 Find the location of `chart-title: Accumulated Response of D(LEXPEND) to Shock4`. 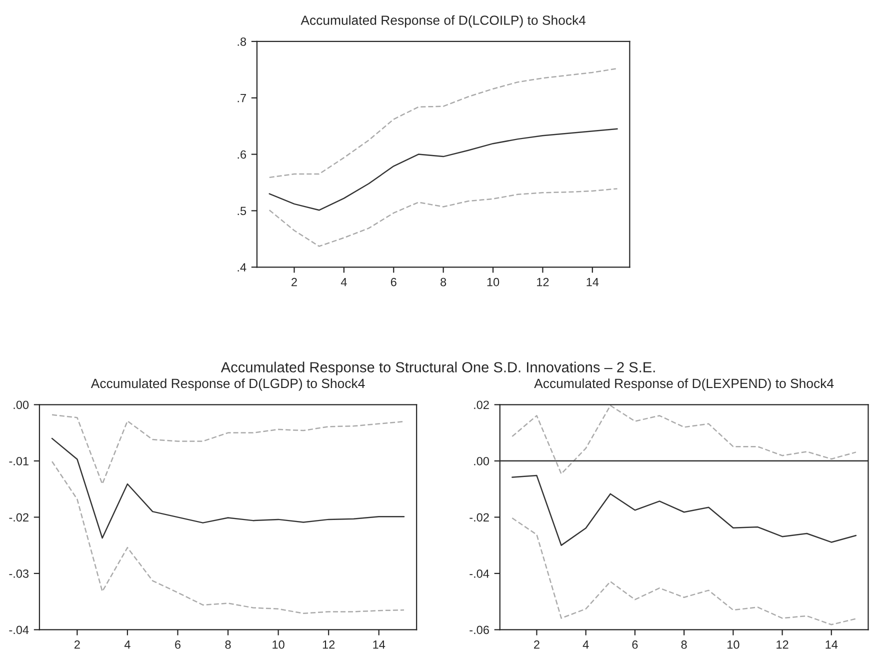

chart-title: Accumulated Response of D(LEXPEND) to Shock4 is located at coordinates (684, 384).